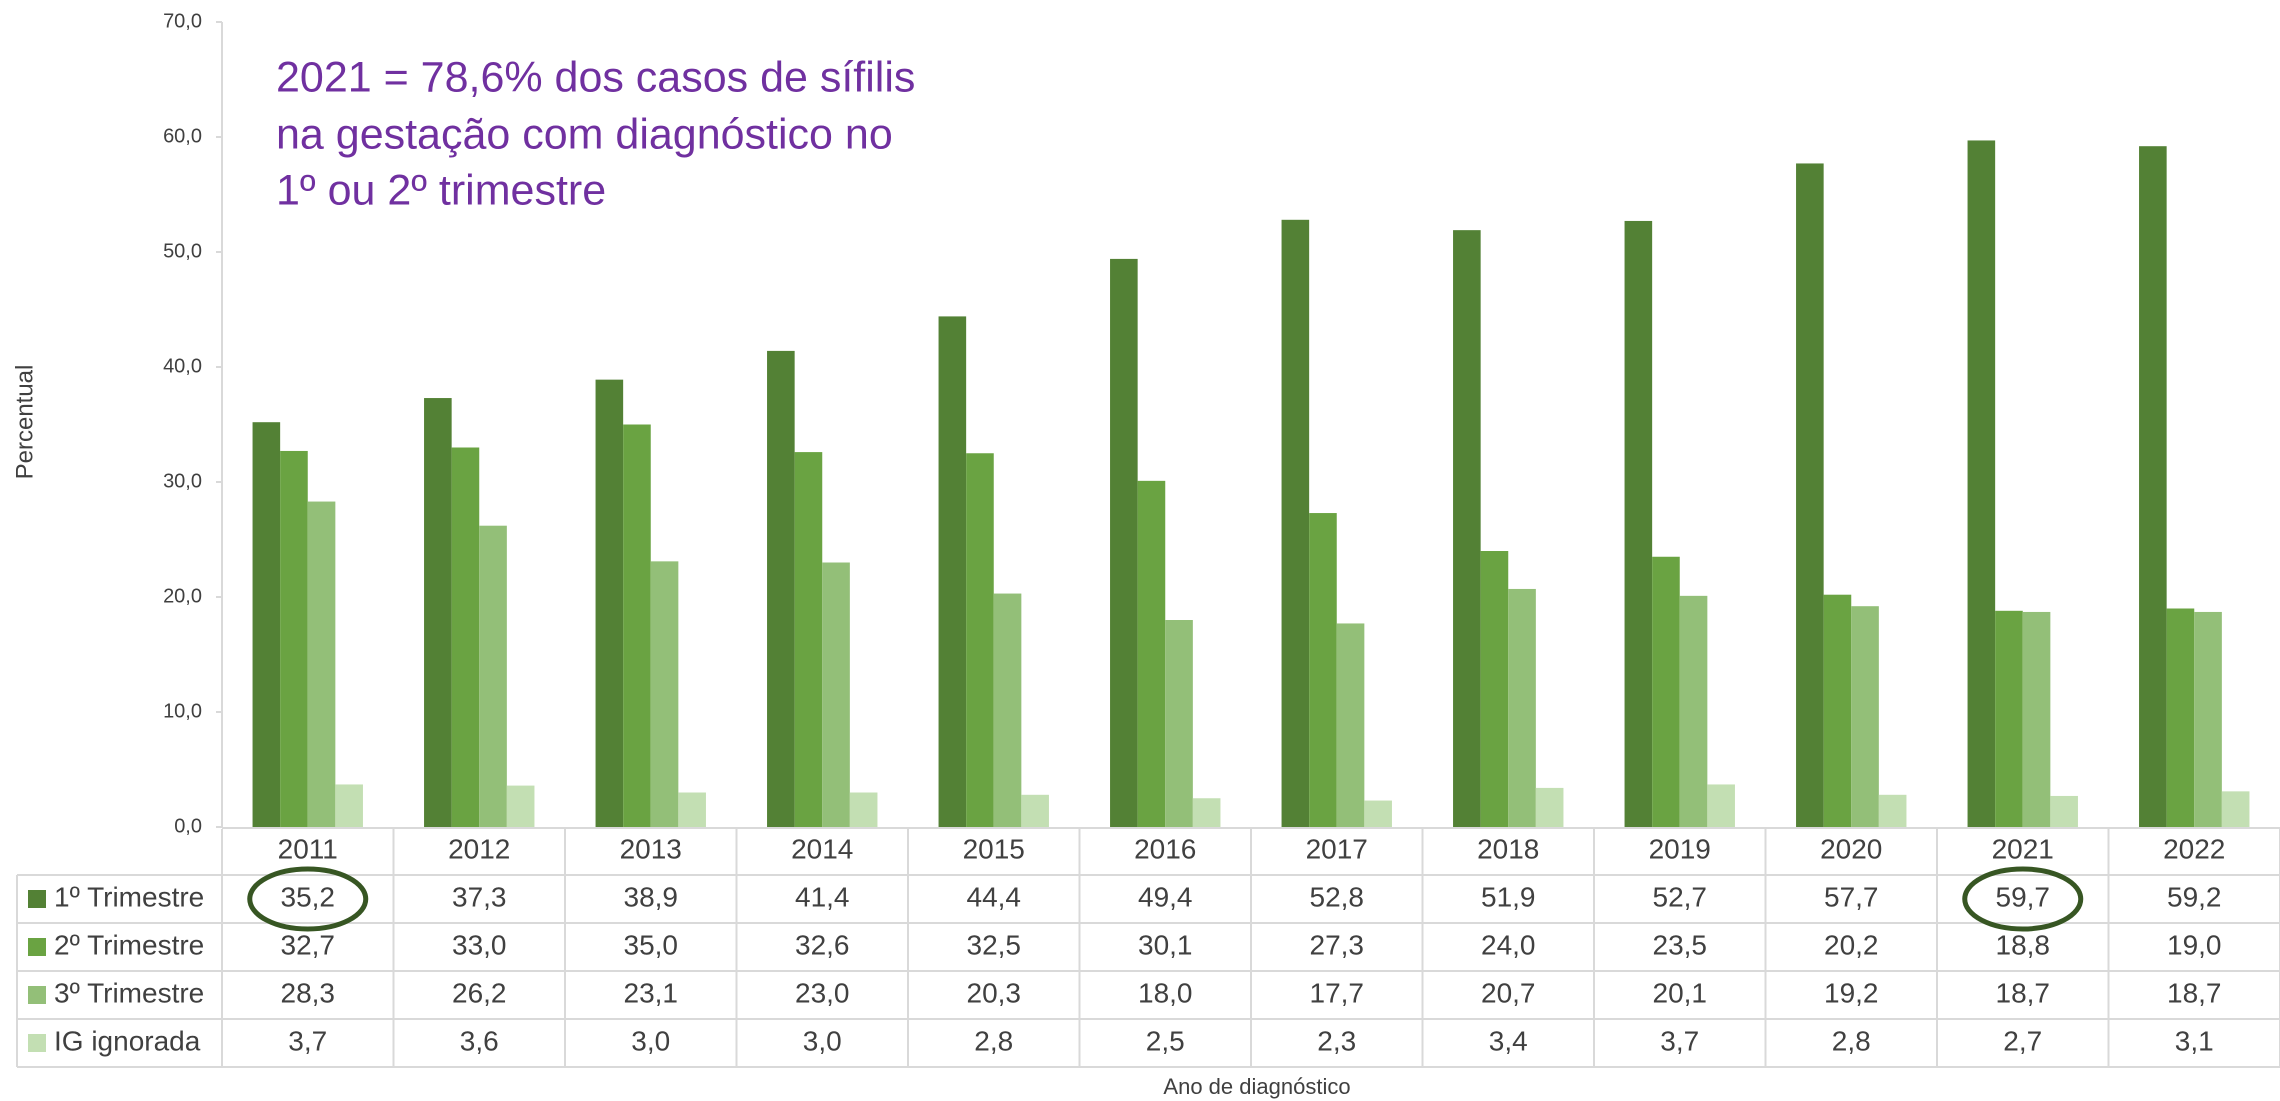 This screenshot has height=1101, width=2280. What do you see at coordinates (308, 848) in the screenshot?
I see `x-tick-label: 2011` at bounding box center [308, 848].